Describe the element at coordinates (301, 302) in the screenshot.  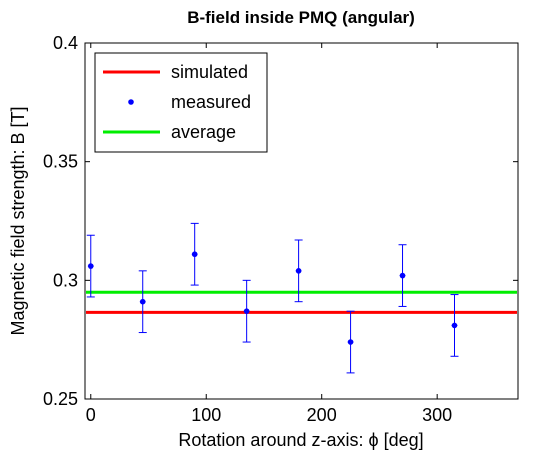
I see `series-lines` at that location.